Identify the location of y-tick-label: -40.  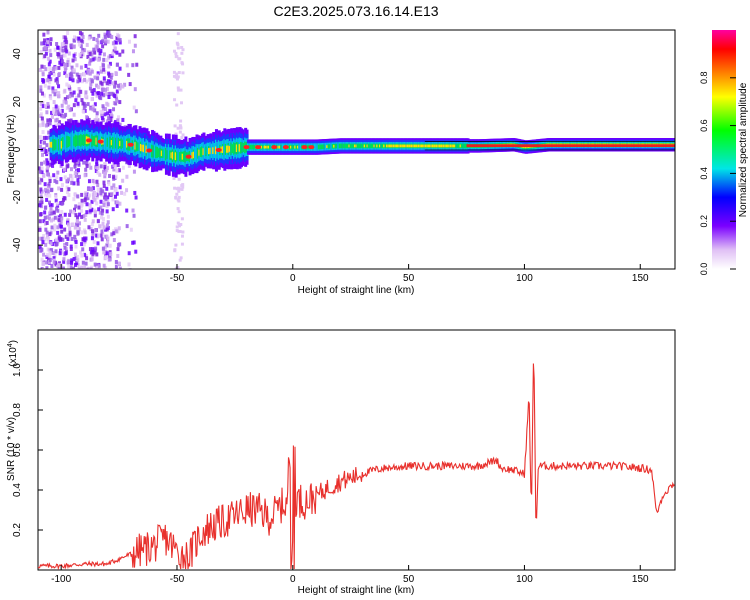
(17, 244).